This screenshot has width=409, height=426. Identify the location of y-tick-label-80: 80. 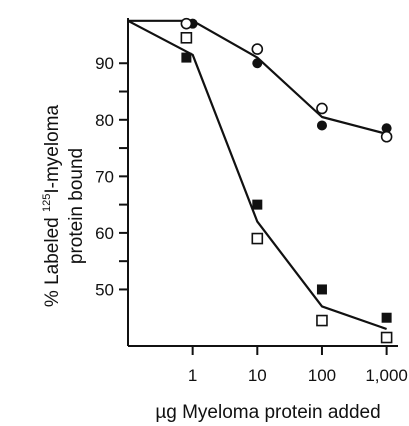
(104, 120).